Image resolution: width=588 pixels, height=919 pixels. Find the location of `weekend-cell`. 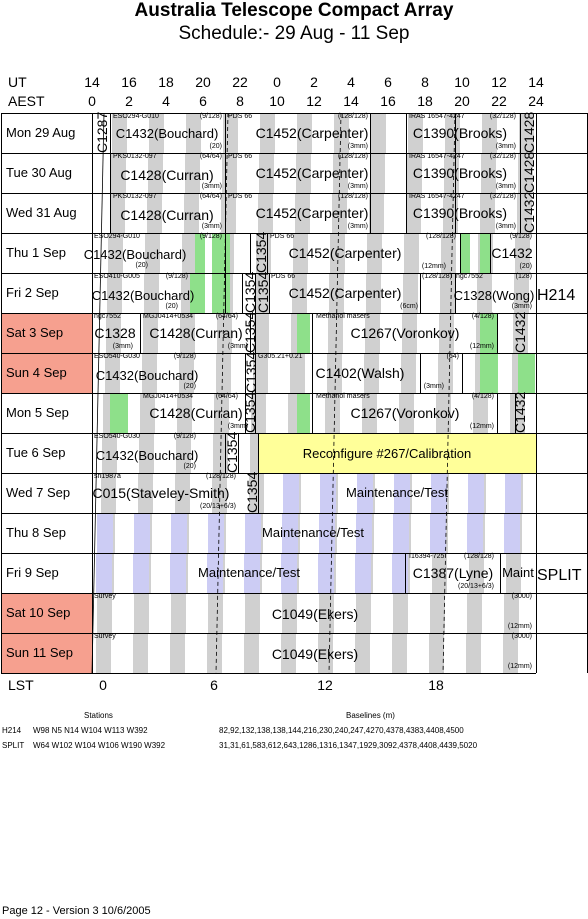

weekend-cell is located at coordinates (46, 333).